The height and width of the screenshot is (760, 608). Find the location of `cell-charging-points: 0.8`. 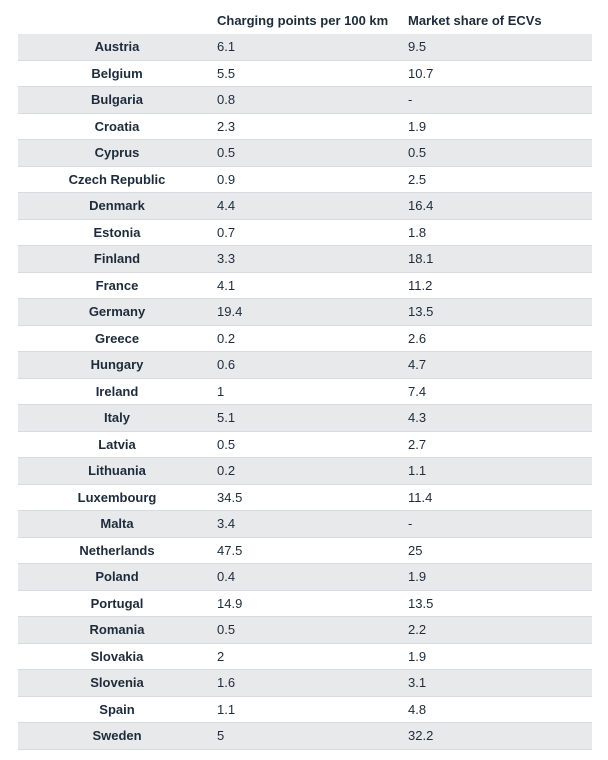

cell-charging-points: 0.8 is located at coordinates (226, 99).